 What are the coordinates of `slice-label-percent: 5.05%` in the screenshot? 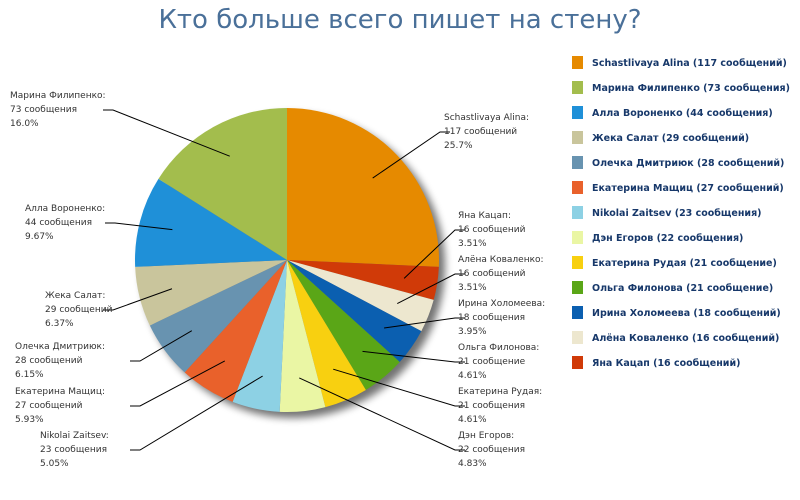 It's located at (54, 464).